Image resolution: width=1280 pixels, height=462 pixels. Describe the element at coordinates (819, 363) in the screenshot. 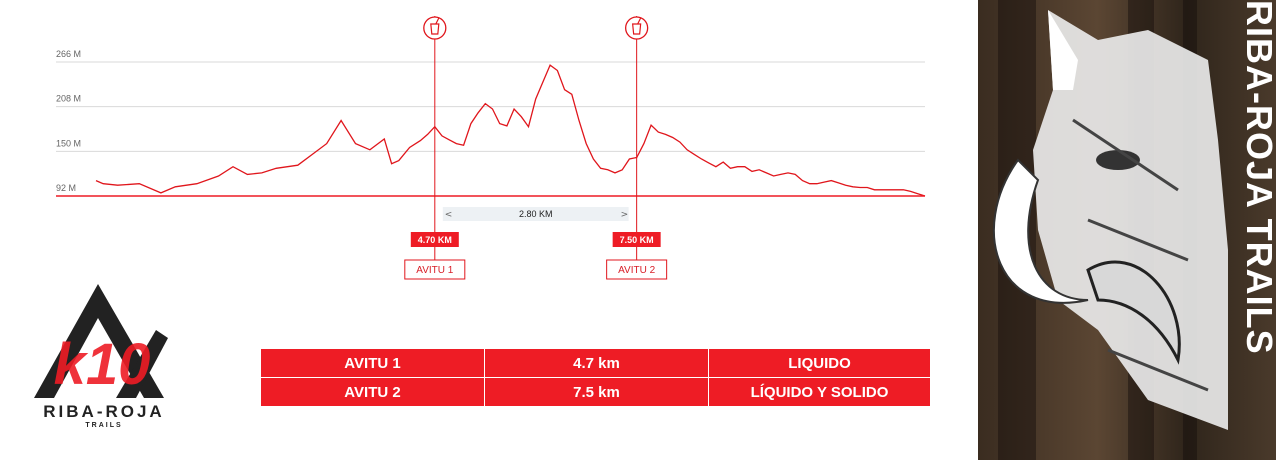

I see `table-cell-supply: LIQUIDO` at that location.